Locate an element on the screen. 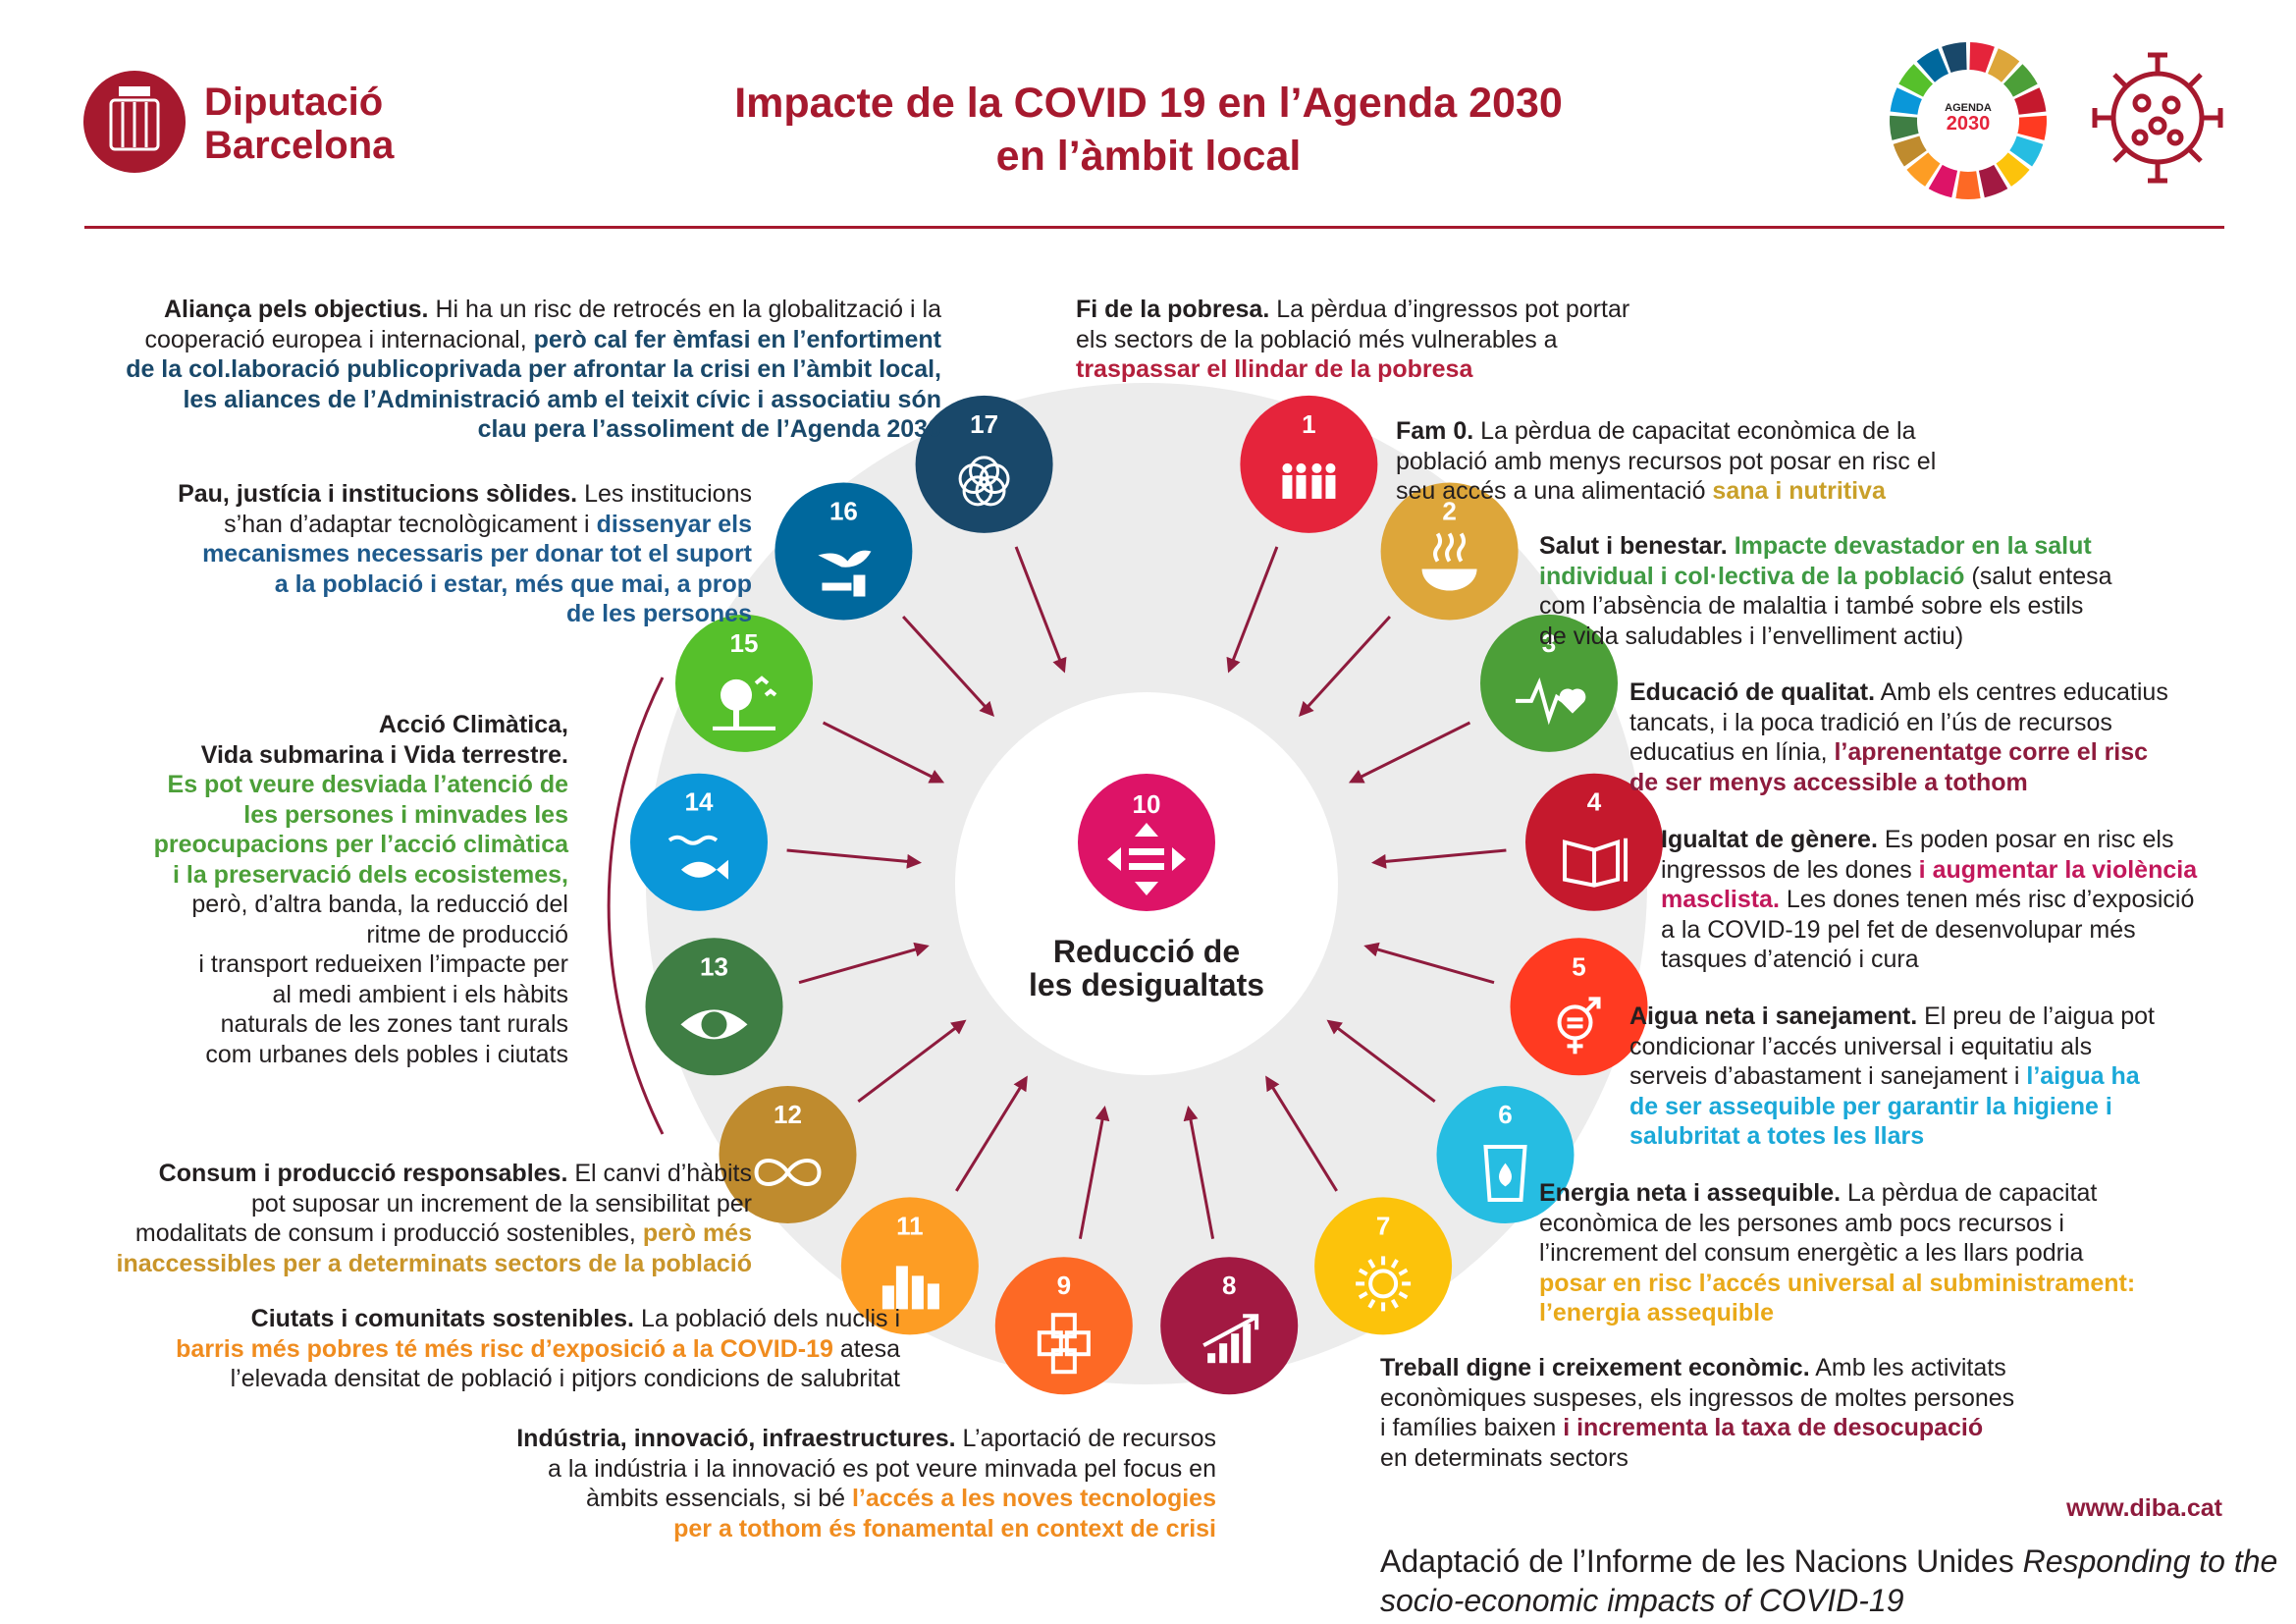  goal-3-highlight: individual i col·lectiva de la població is located at coordinates (1752, 576).